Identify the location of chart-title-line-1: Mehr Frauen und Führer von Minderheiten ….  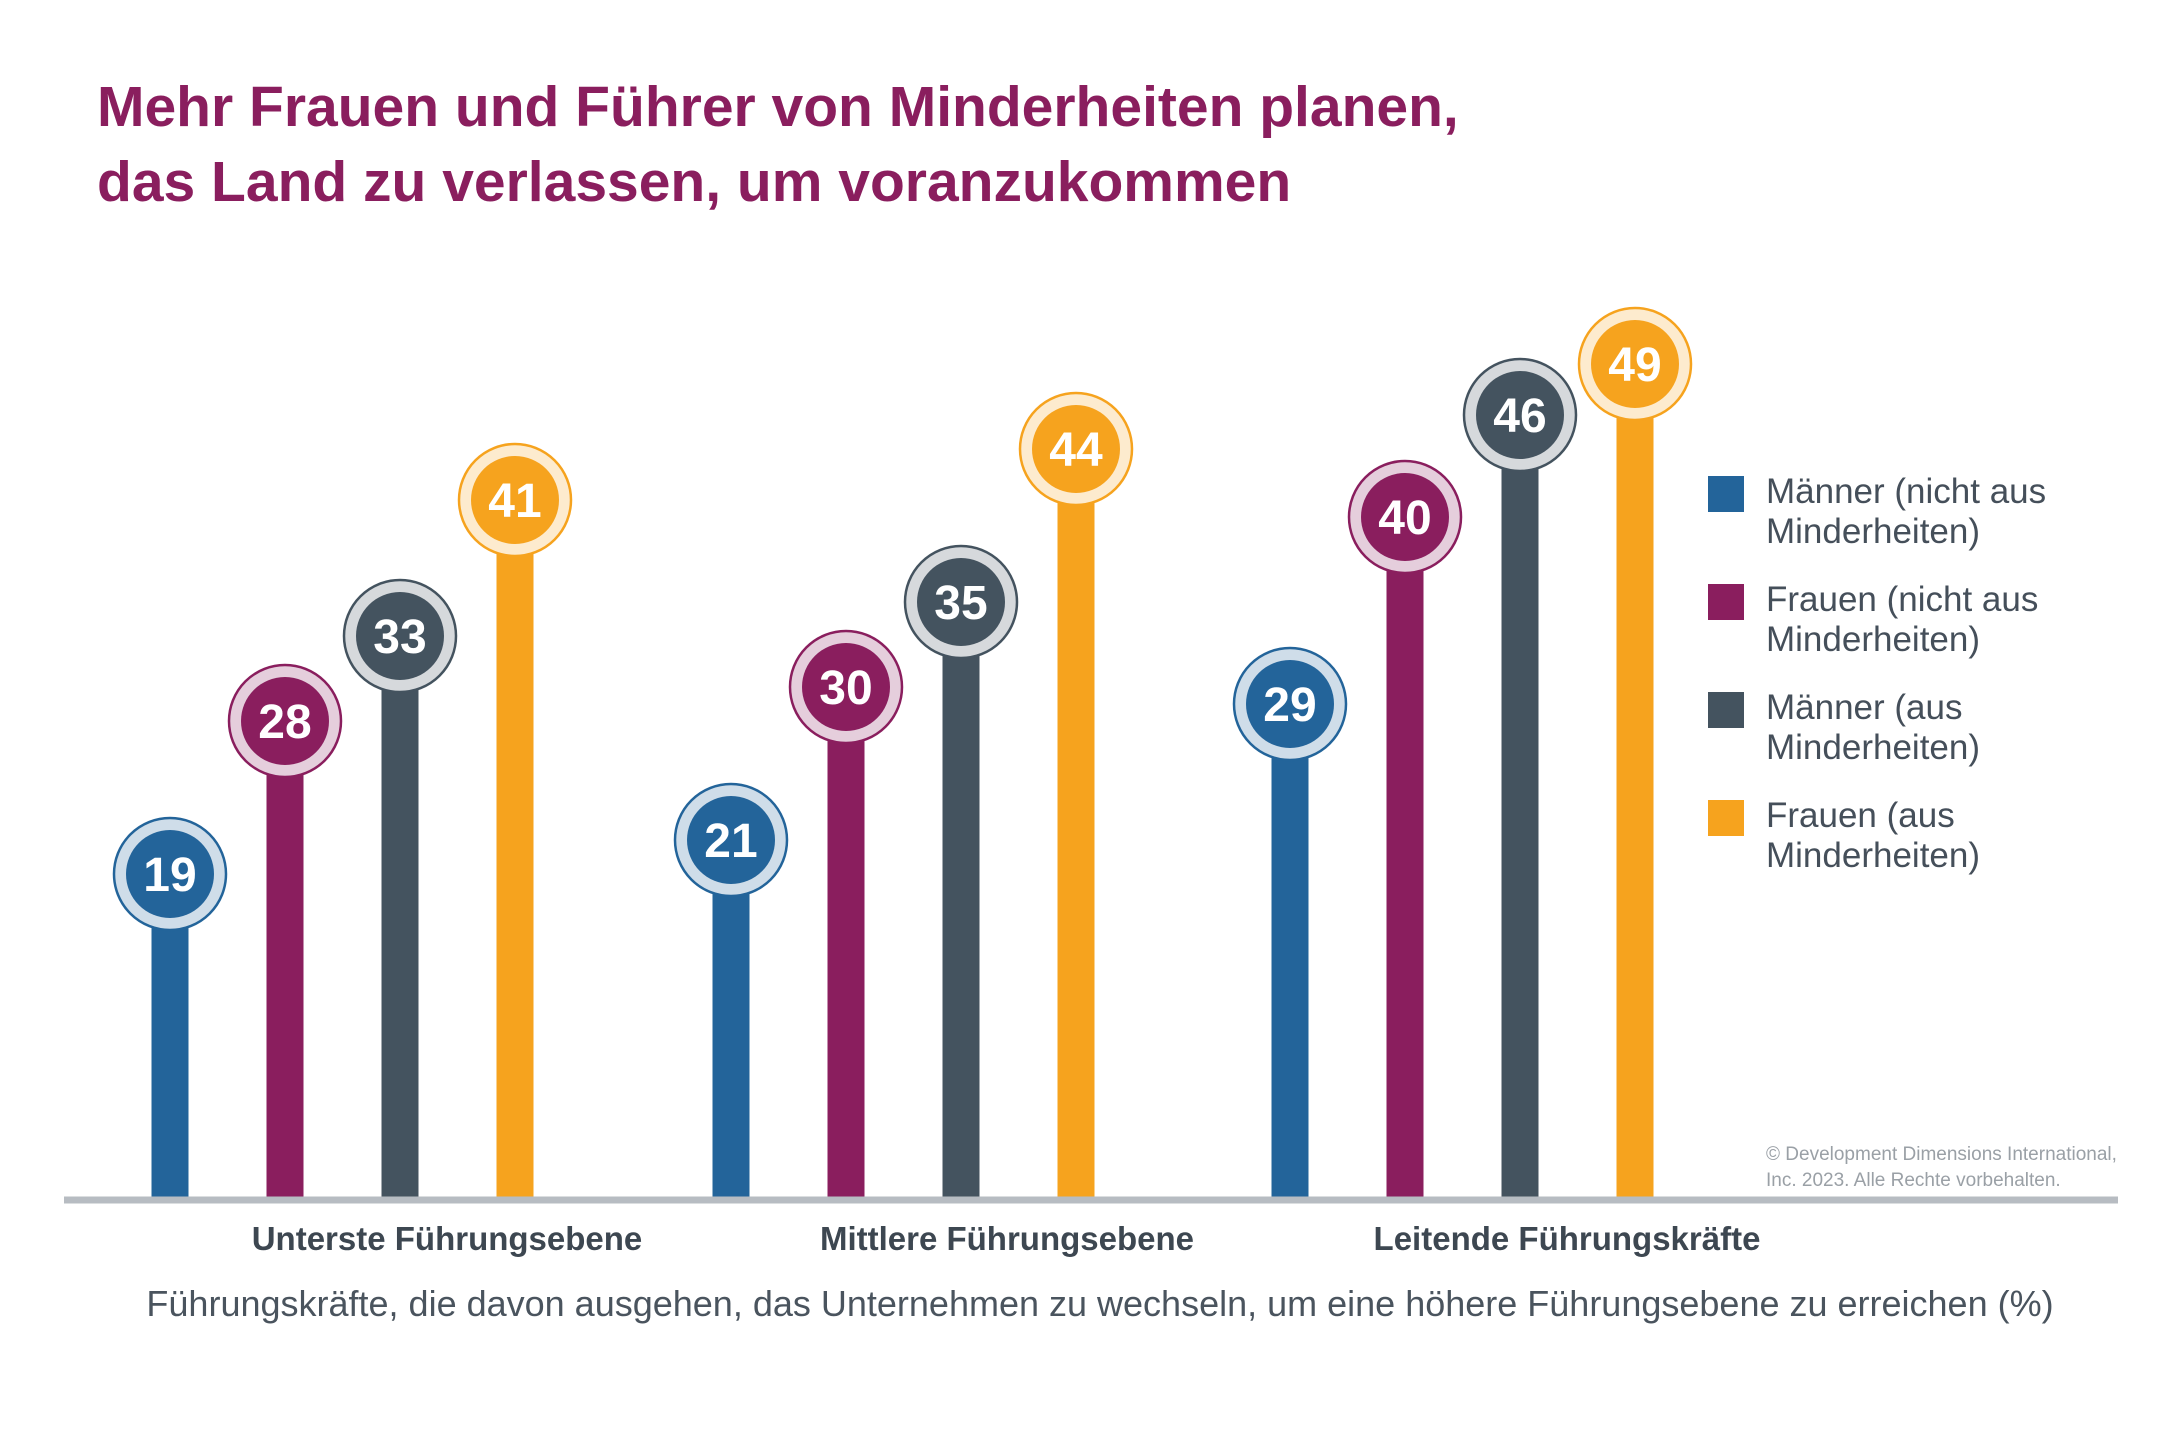
(778, 107).